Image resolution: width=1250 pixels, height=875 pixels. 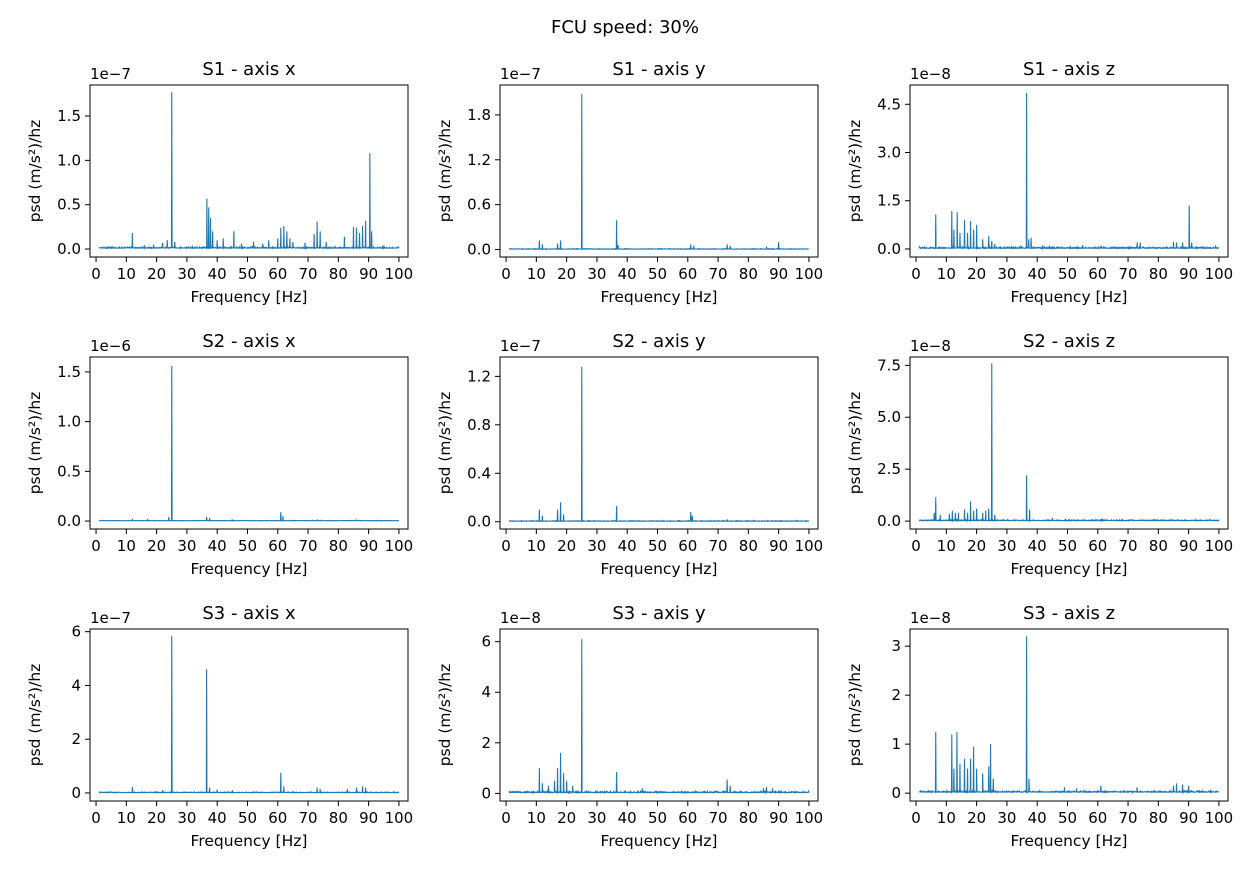 I want to click on subplot-title: S2 - axis z, so click(x=1069, y=341).